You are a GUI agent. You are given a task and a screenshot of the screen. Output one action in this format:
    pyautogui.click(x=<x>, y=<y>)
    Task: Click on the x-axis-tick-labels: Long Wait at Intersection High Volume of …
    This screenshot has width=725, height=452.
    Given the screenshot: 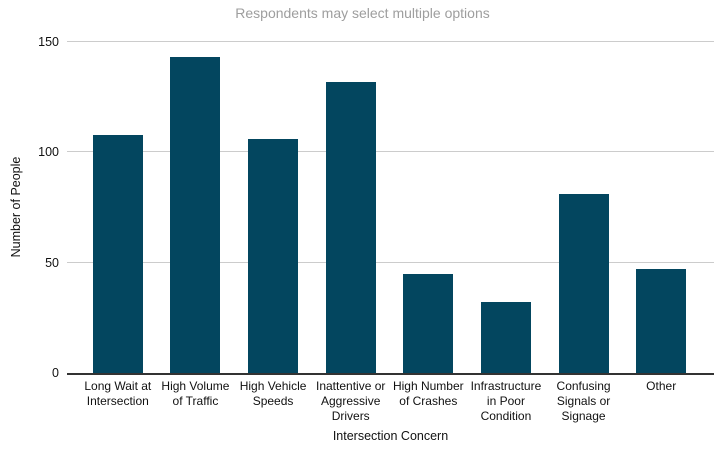 What is the action you would take?
    pyautogui.click(x=389, y=401)
    